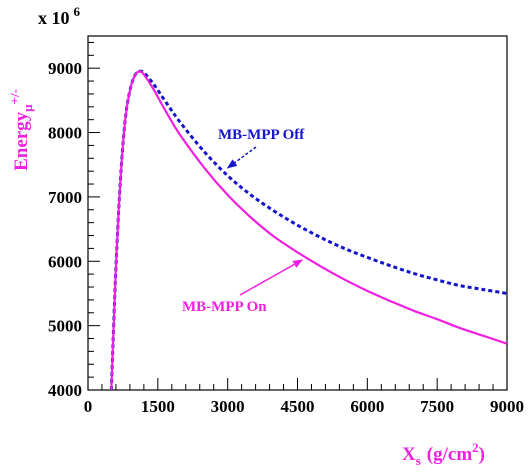 The height and width of the screenshot is (473, 531). Describe the element at coordinates (409, 454) in the screenshot. I see `x-axis-title-main: X` at that location.